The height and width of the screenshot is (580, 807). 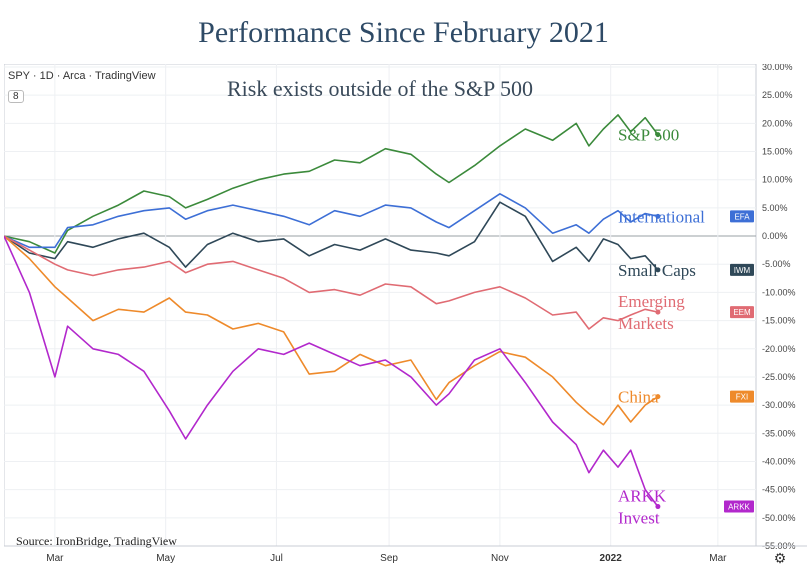 I want to click on y-tick-label: -30.00%, so click(x=779, y=405).